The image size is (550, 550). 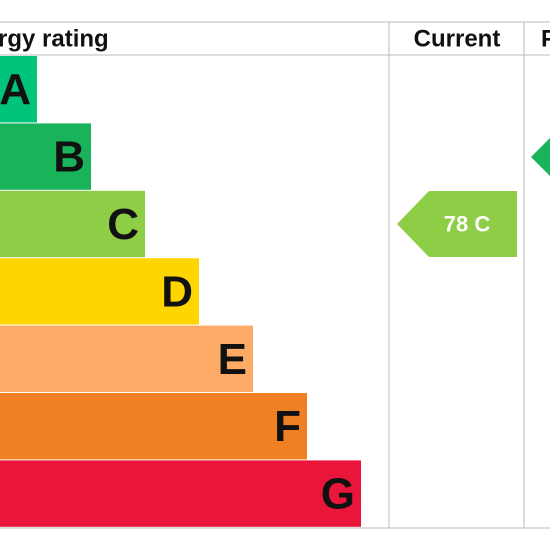 What do you see at coordinates (467, 224) in the screenshot?
I see `current-label: 78 C` at bounding box center [467, 224].